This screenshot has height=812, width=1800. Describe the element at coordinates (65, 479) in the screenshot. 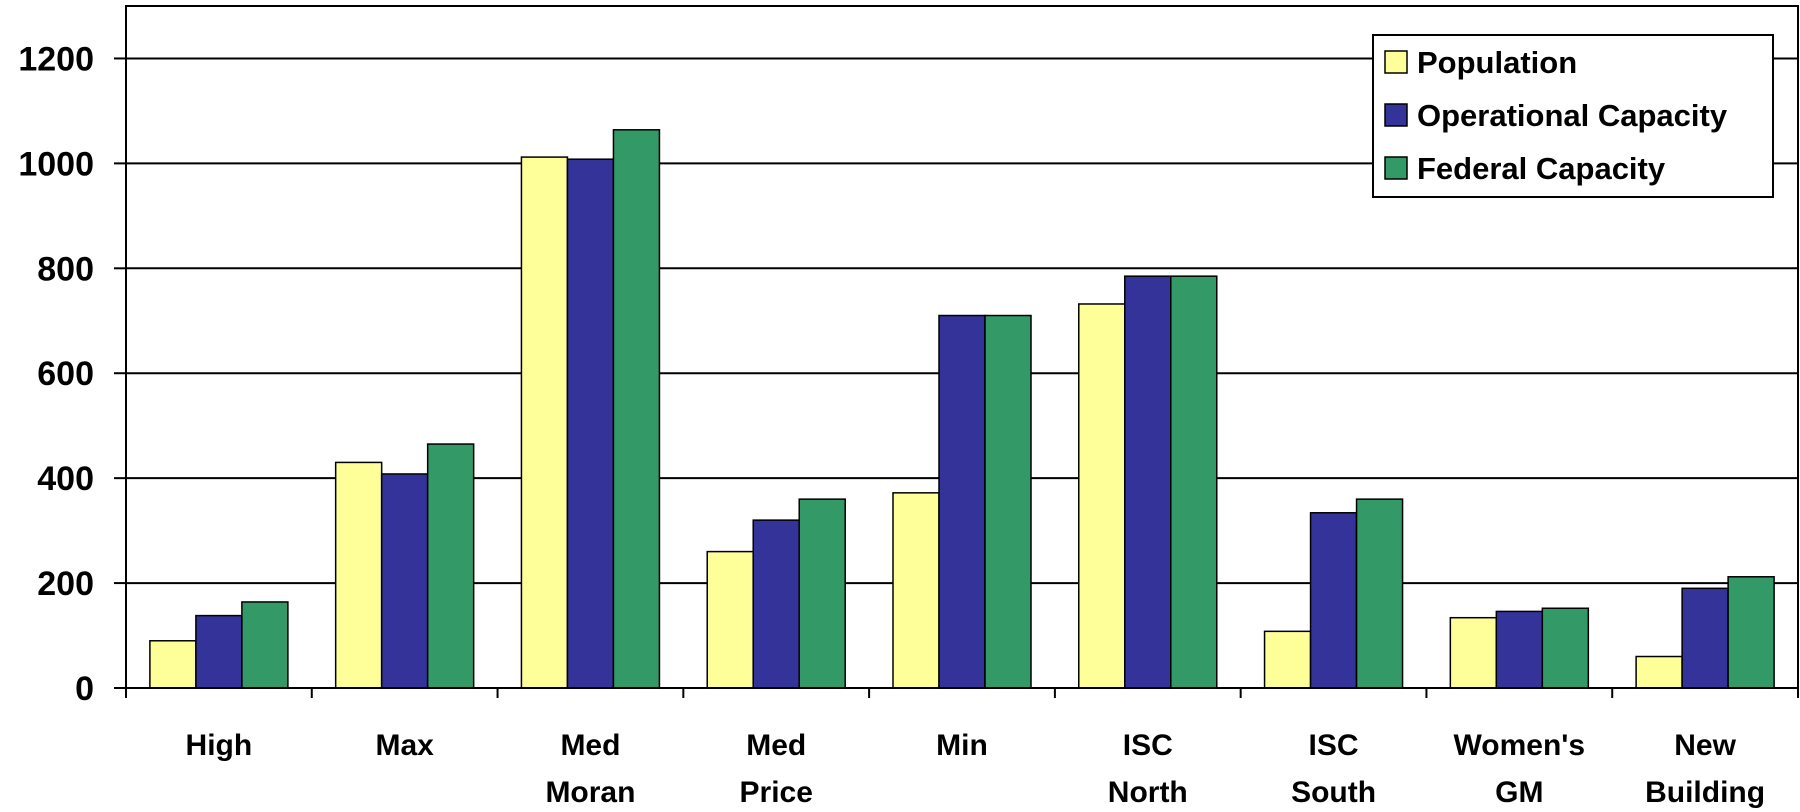

I see `y-tick-label: 400` at that location.